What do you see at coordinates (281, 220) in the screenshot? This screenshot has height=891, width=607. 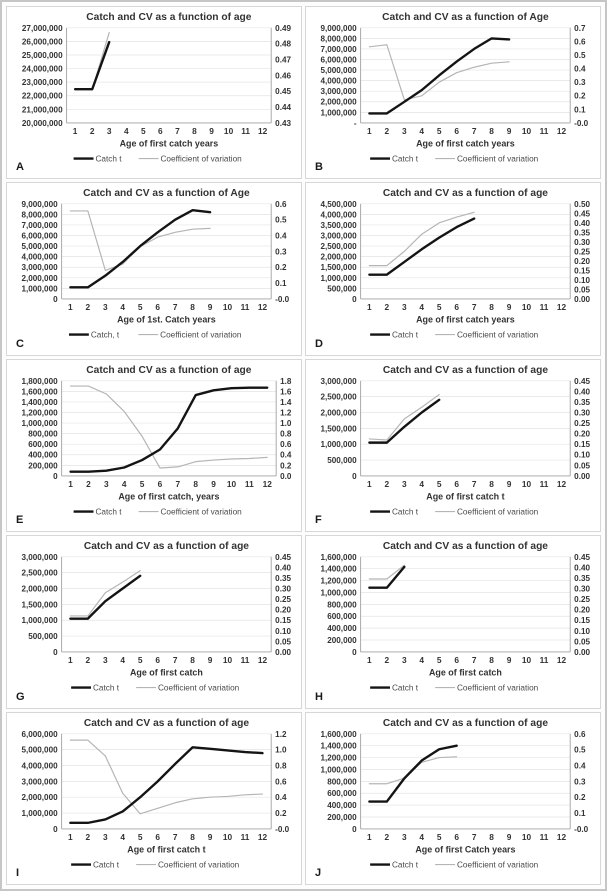 I see `svg-text: 0.5` at bounding box center [281, 220].